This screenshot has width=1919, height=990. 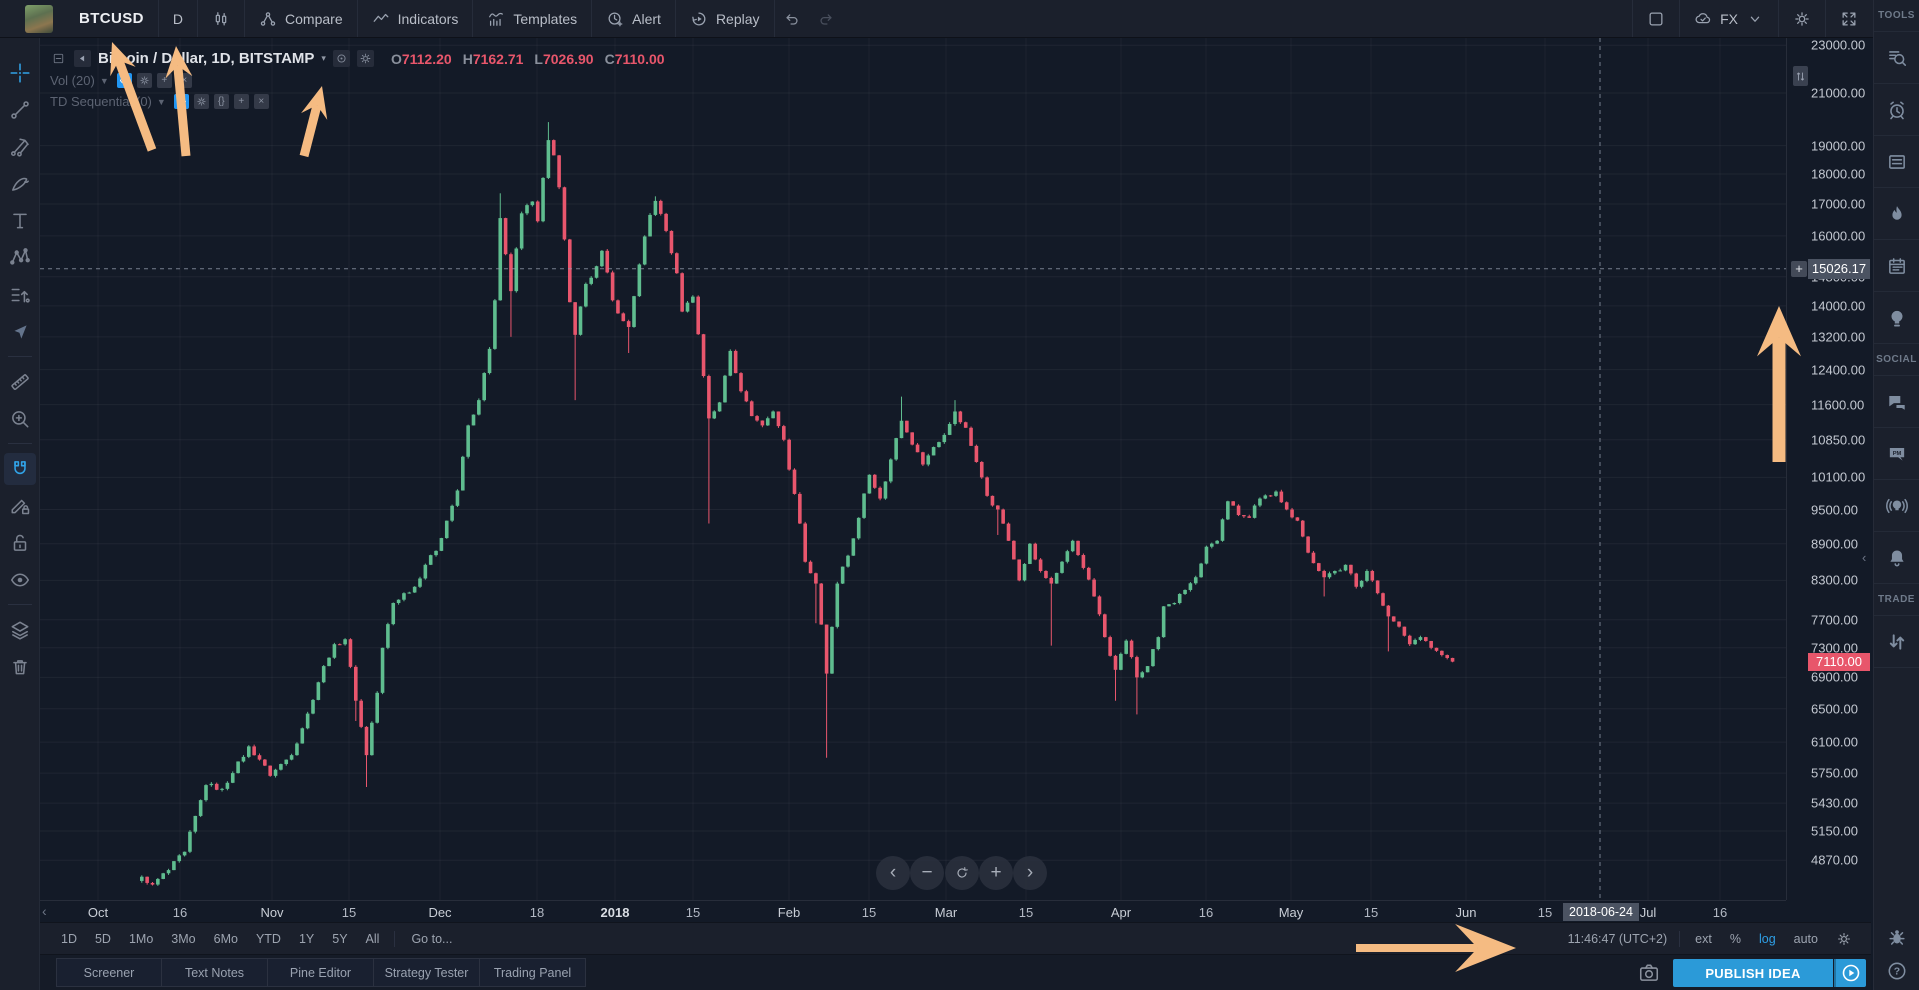 I want to click on publish-options-button, so click(x=1850, y=973).